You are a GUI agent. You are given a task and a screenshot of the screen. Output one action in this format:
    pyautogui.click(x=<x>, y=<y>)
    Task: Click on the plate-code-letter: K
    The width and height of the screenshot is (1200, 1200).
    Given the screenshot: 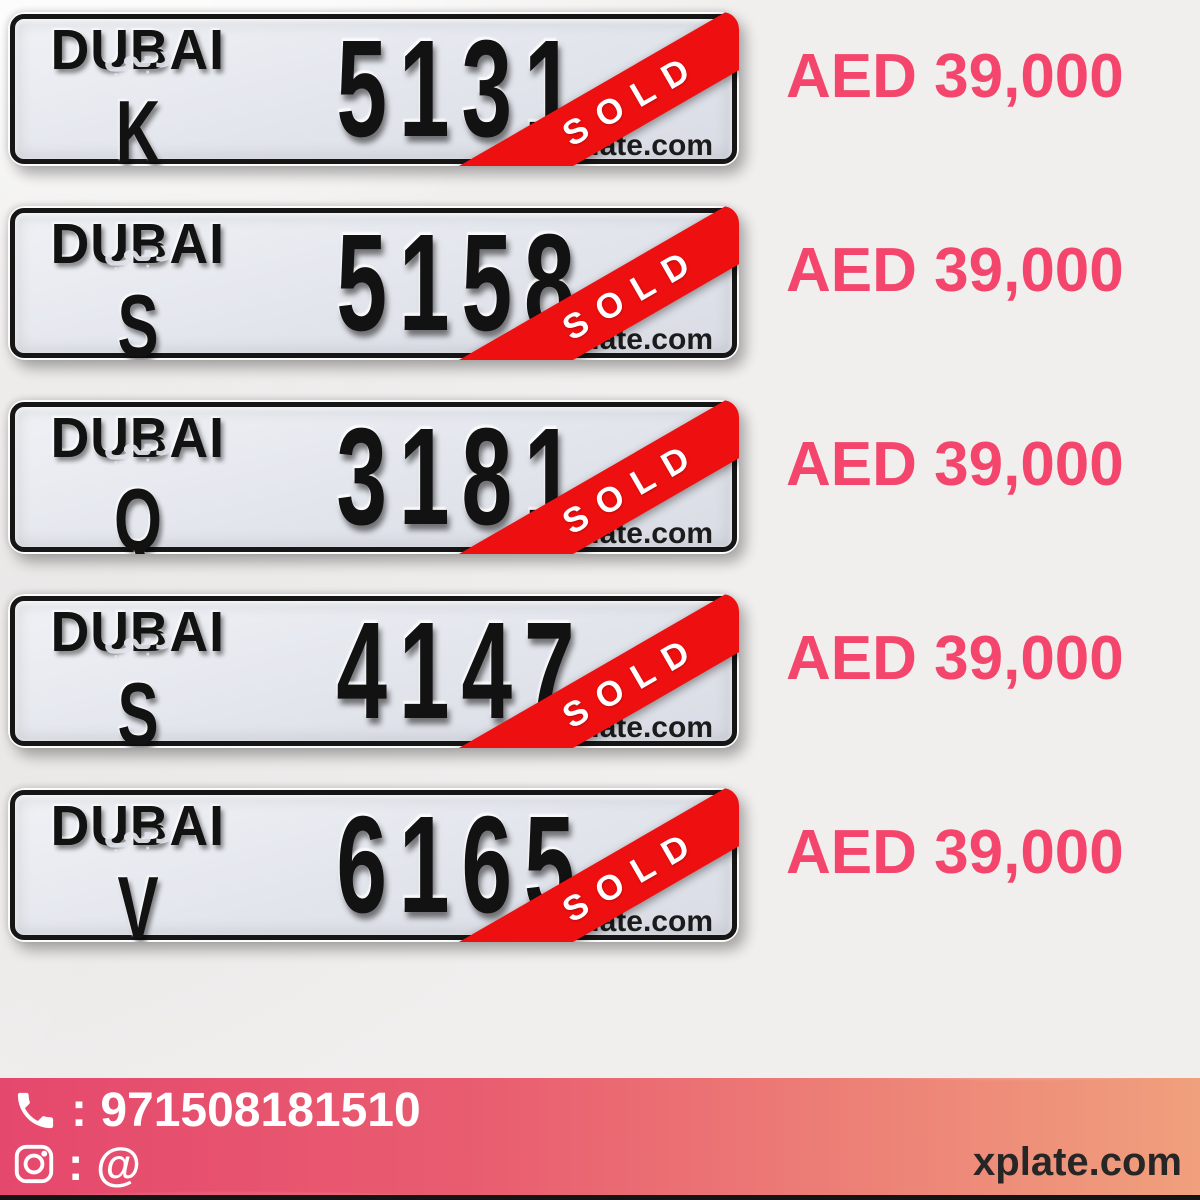 What is the action you would take?
    pyautogui.click(x=138, y=124)
    